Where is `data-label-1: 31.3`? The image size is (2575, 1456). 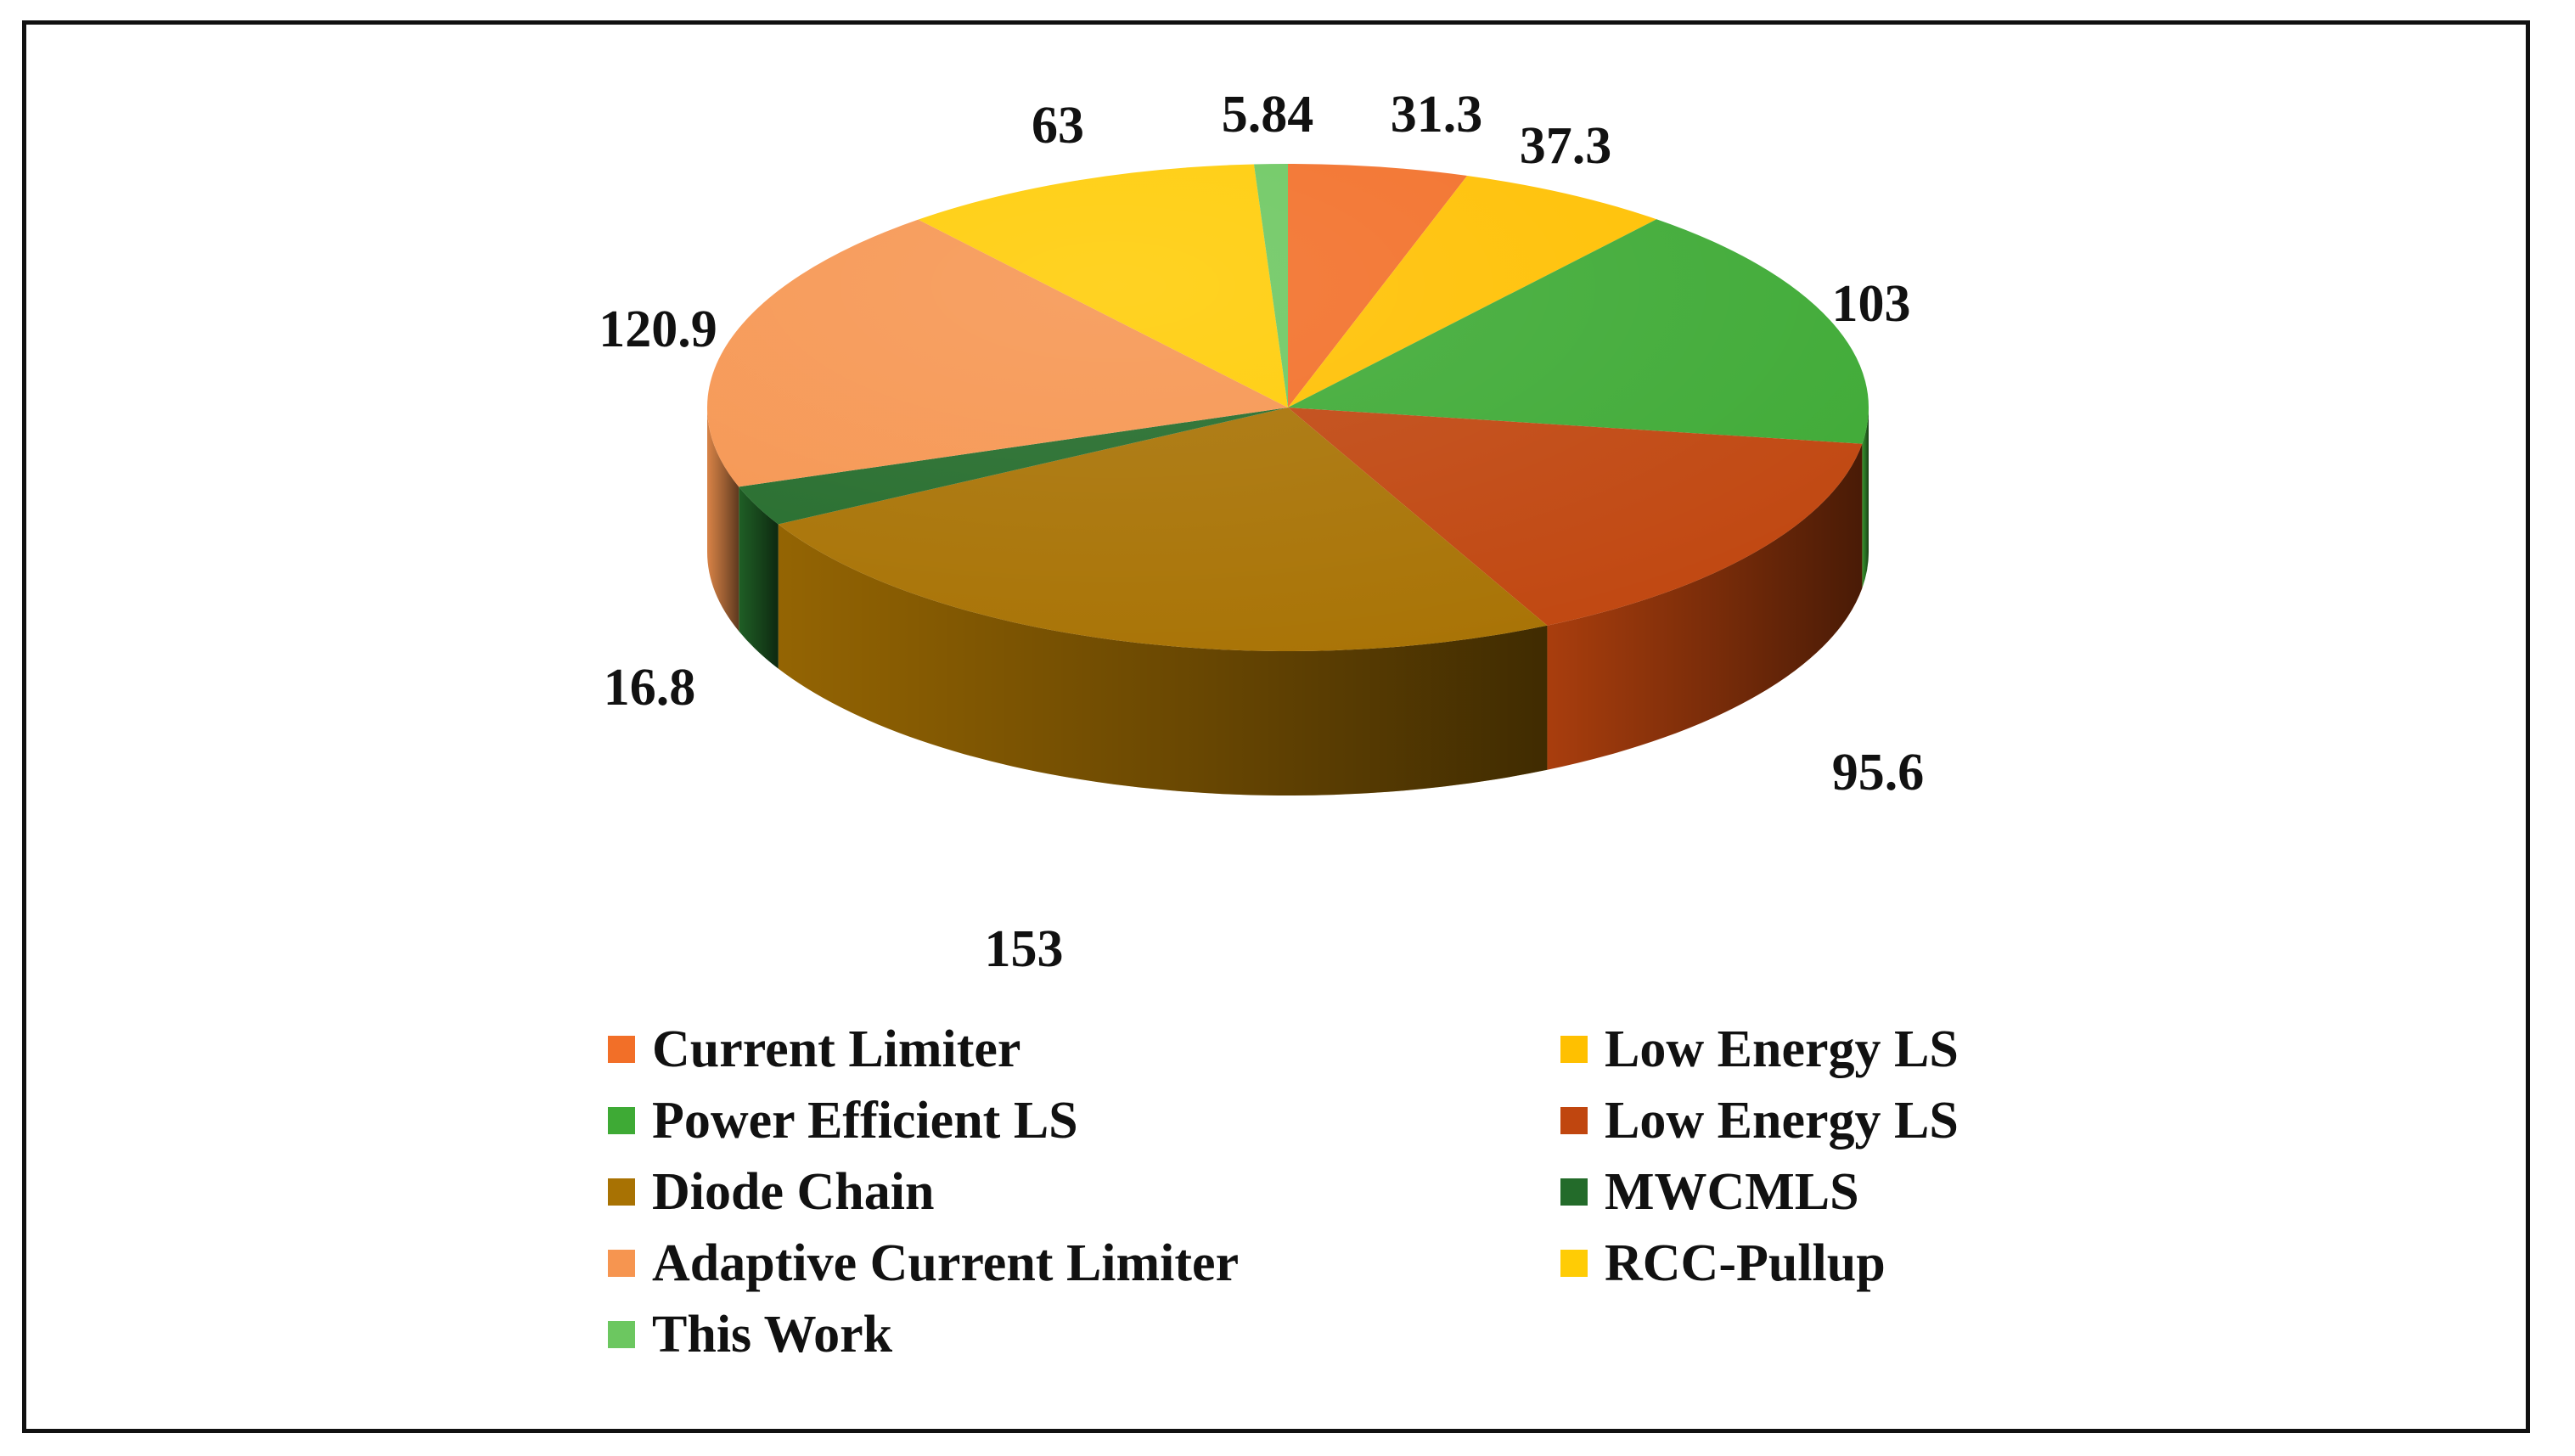 data-label-1: 31.3 is located at coordinates (1437, 114).